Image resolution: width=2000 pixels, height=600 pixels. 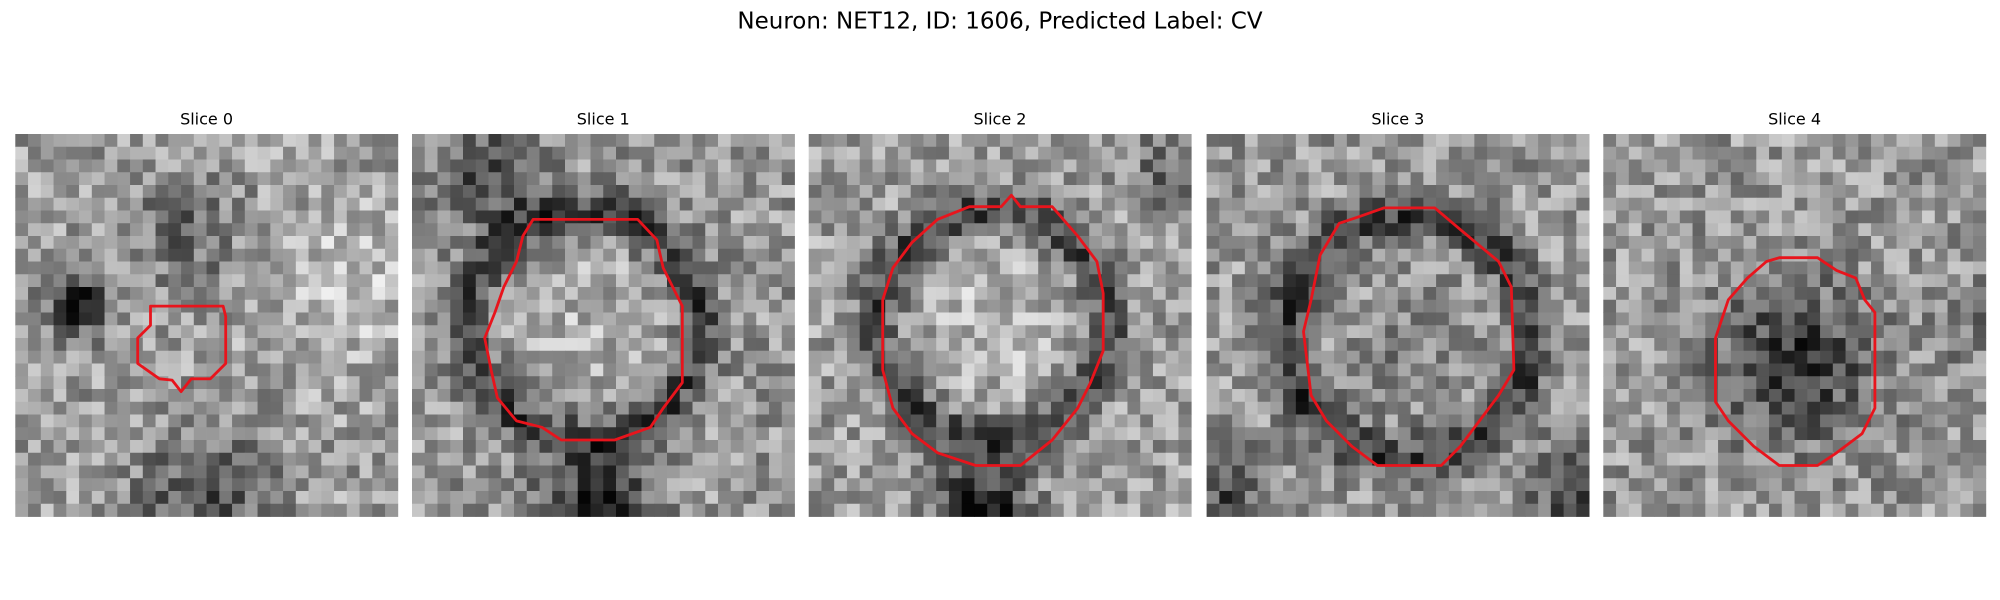 What do you see at coordinates (1000, 325) in the screenshot?
I see `image-panel` at bounding box center [1000, 325].